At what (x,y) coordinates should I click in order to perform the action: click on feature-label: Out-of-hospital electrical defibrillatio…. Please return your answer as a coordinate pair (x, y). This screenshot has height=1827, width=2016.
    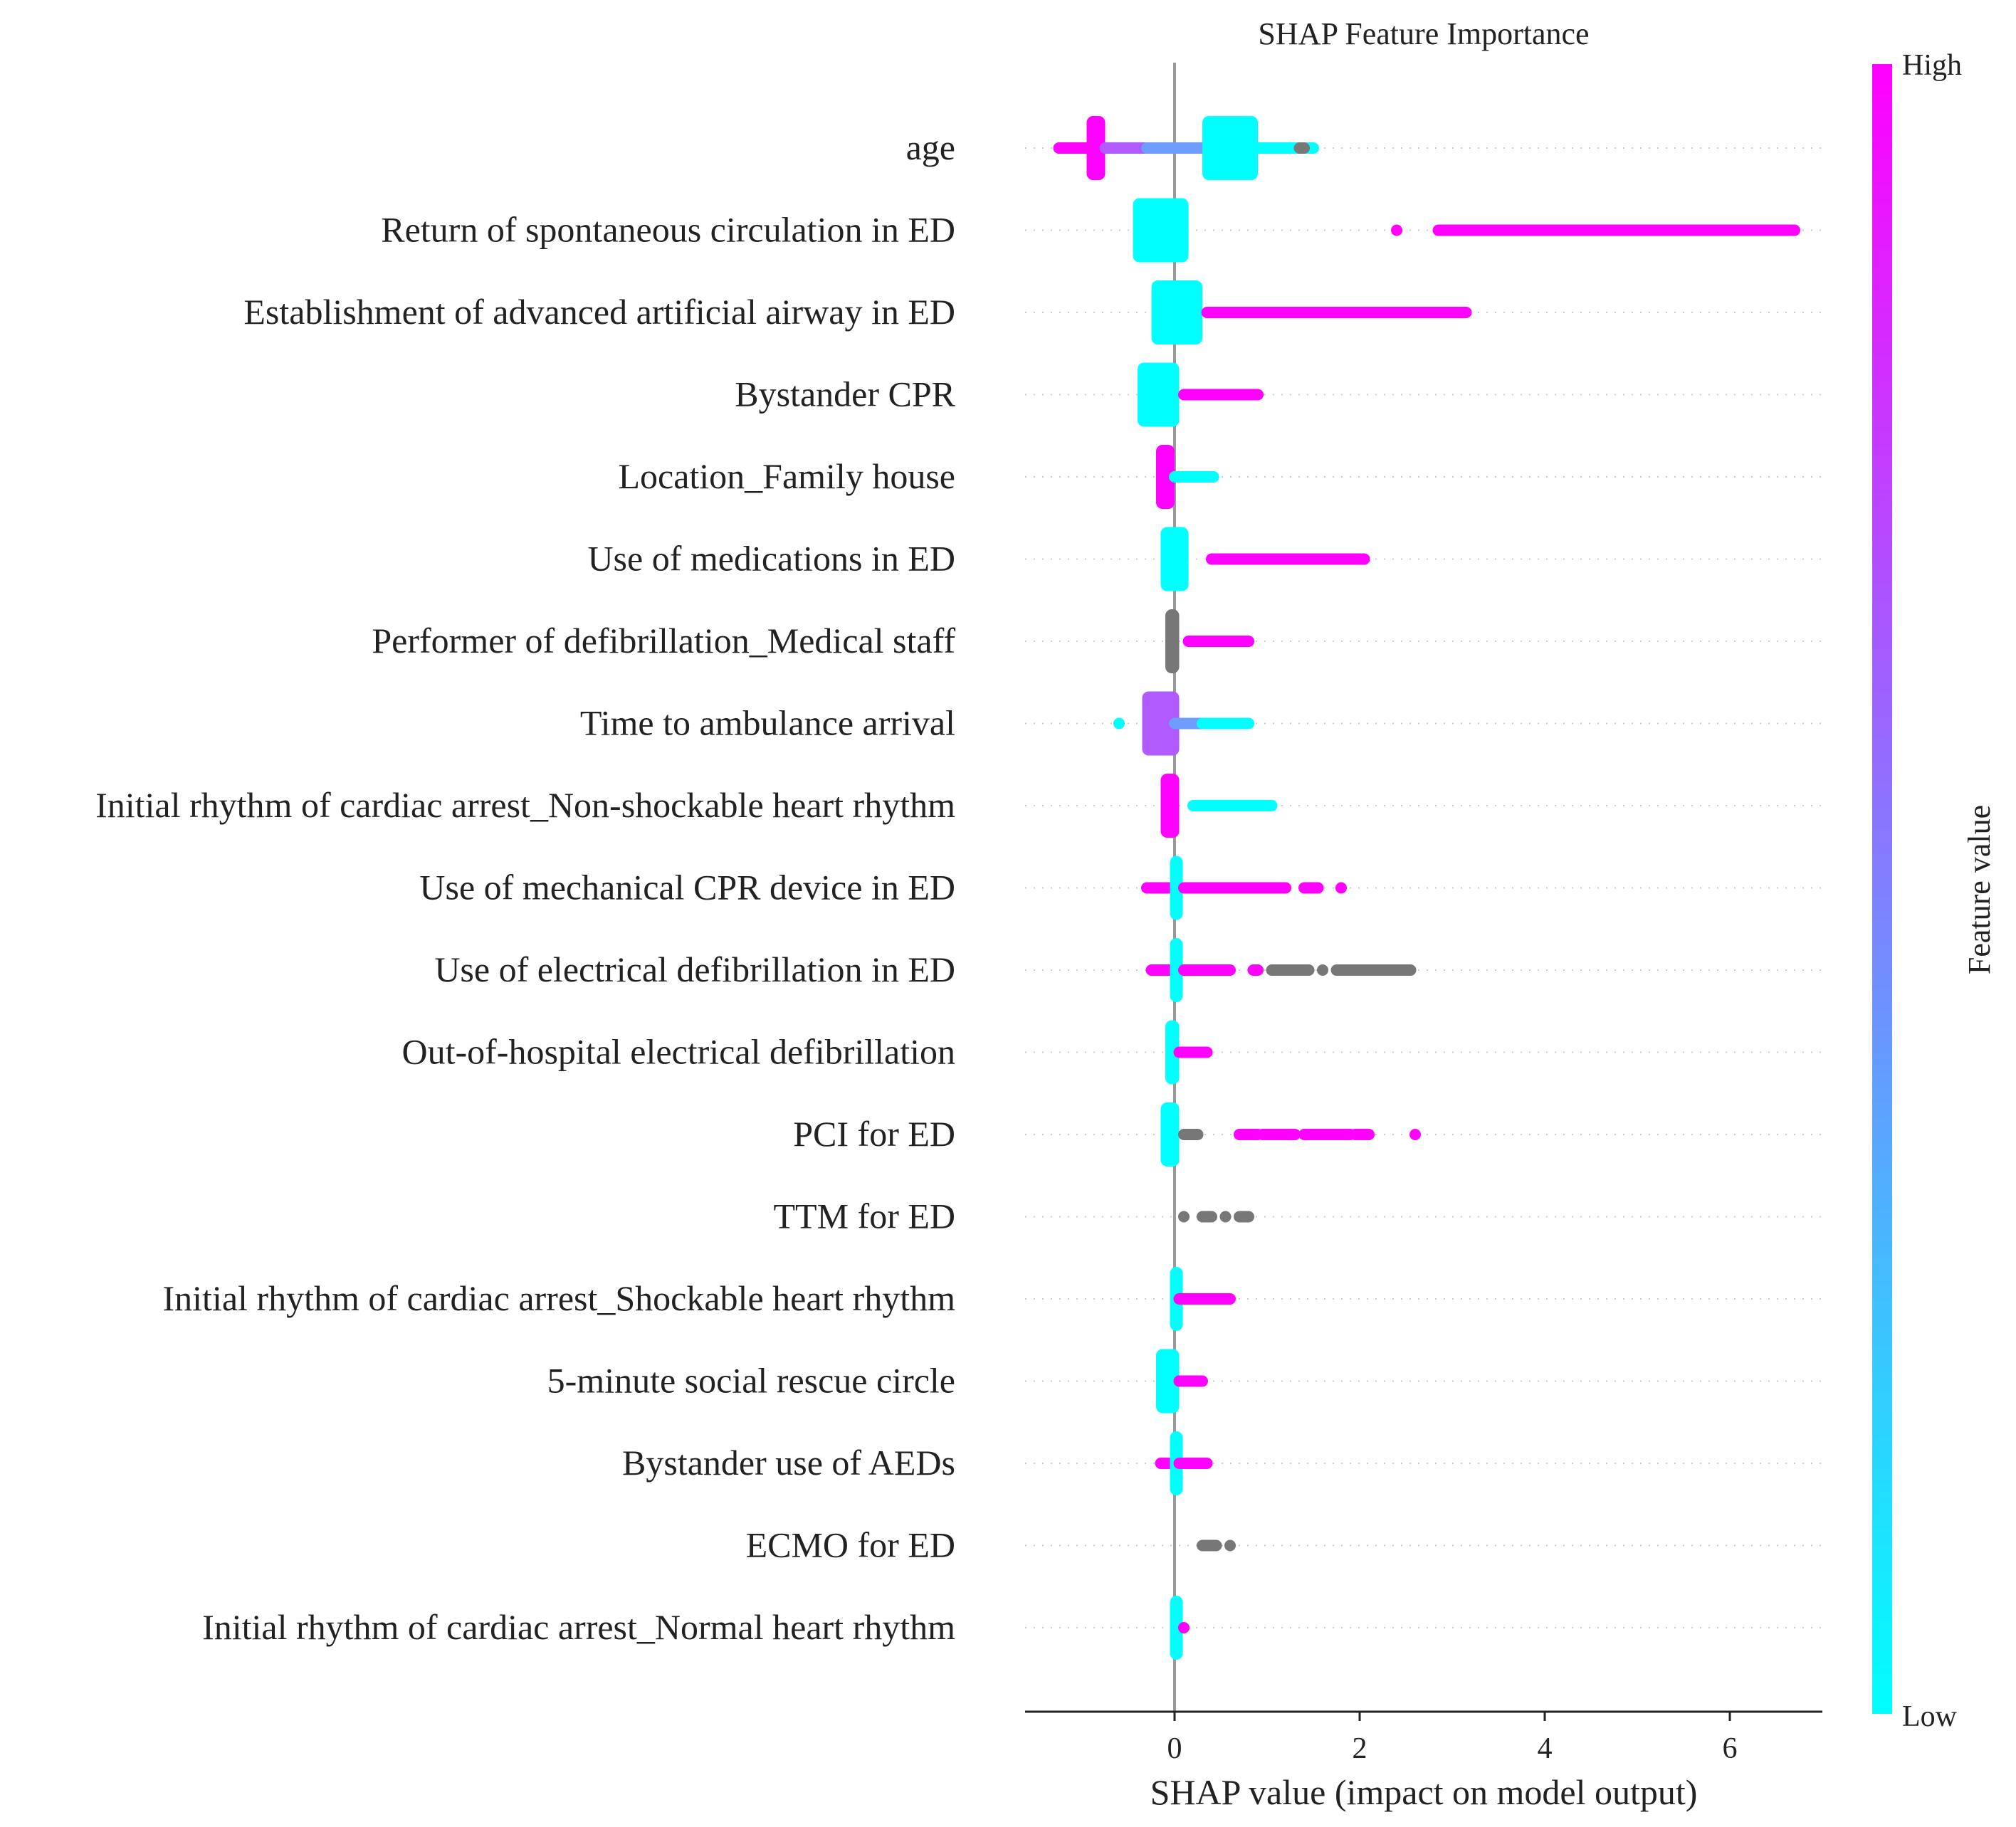
    Looking at the image, I should click on (679, 1052).